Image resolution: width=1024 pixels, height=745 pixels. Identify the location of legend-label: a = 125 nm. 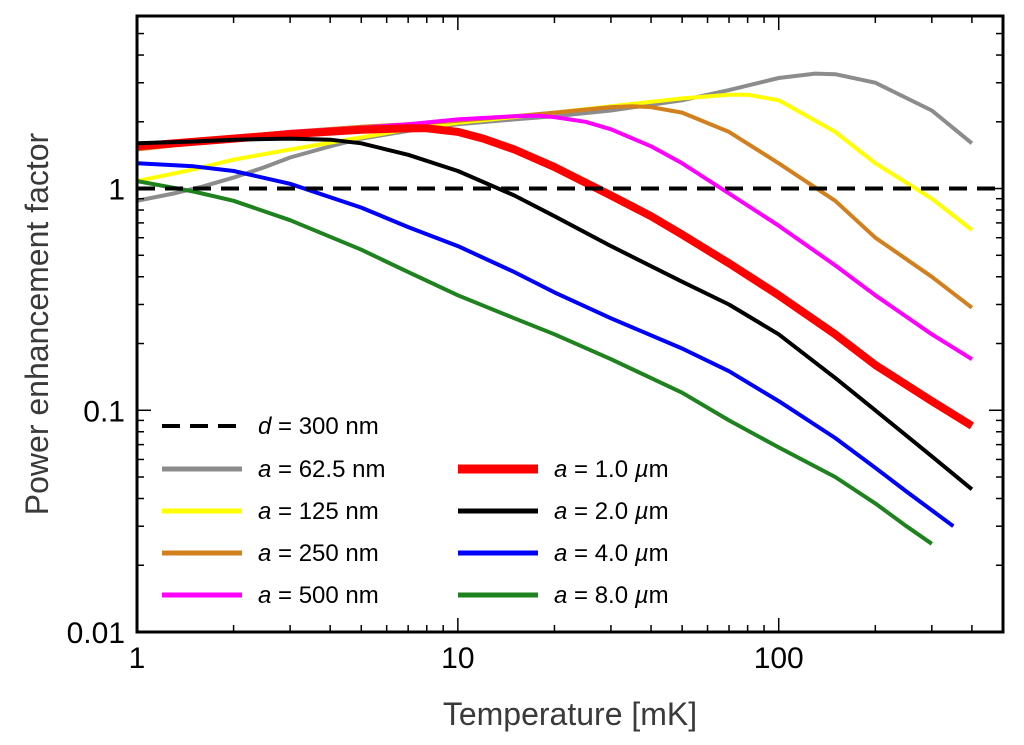
(318, 511).